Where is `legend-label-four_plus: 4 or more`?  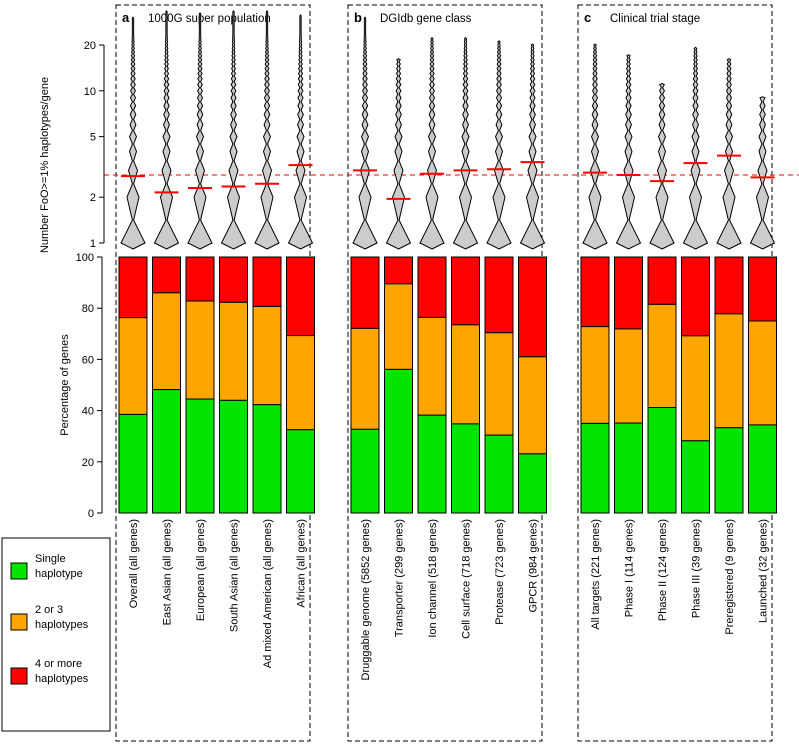 legend-label-four_plus: 4 or more is located at coordinates (58, 664).